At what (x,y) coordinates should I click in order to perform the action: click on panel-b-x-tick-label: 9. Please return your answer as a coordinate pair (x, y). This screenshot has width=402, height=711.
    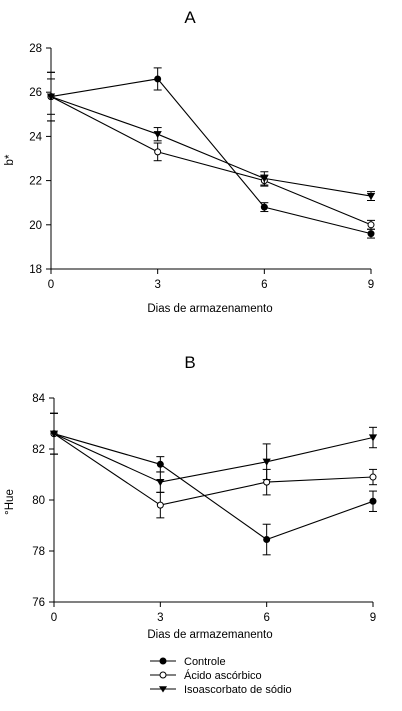
    Looking at the image, I should click on (373, 618).